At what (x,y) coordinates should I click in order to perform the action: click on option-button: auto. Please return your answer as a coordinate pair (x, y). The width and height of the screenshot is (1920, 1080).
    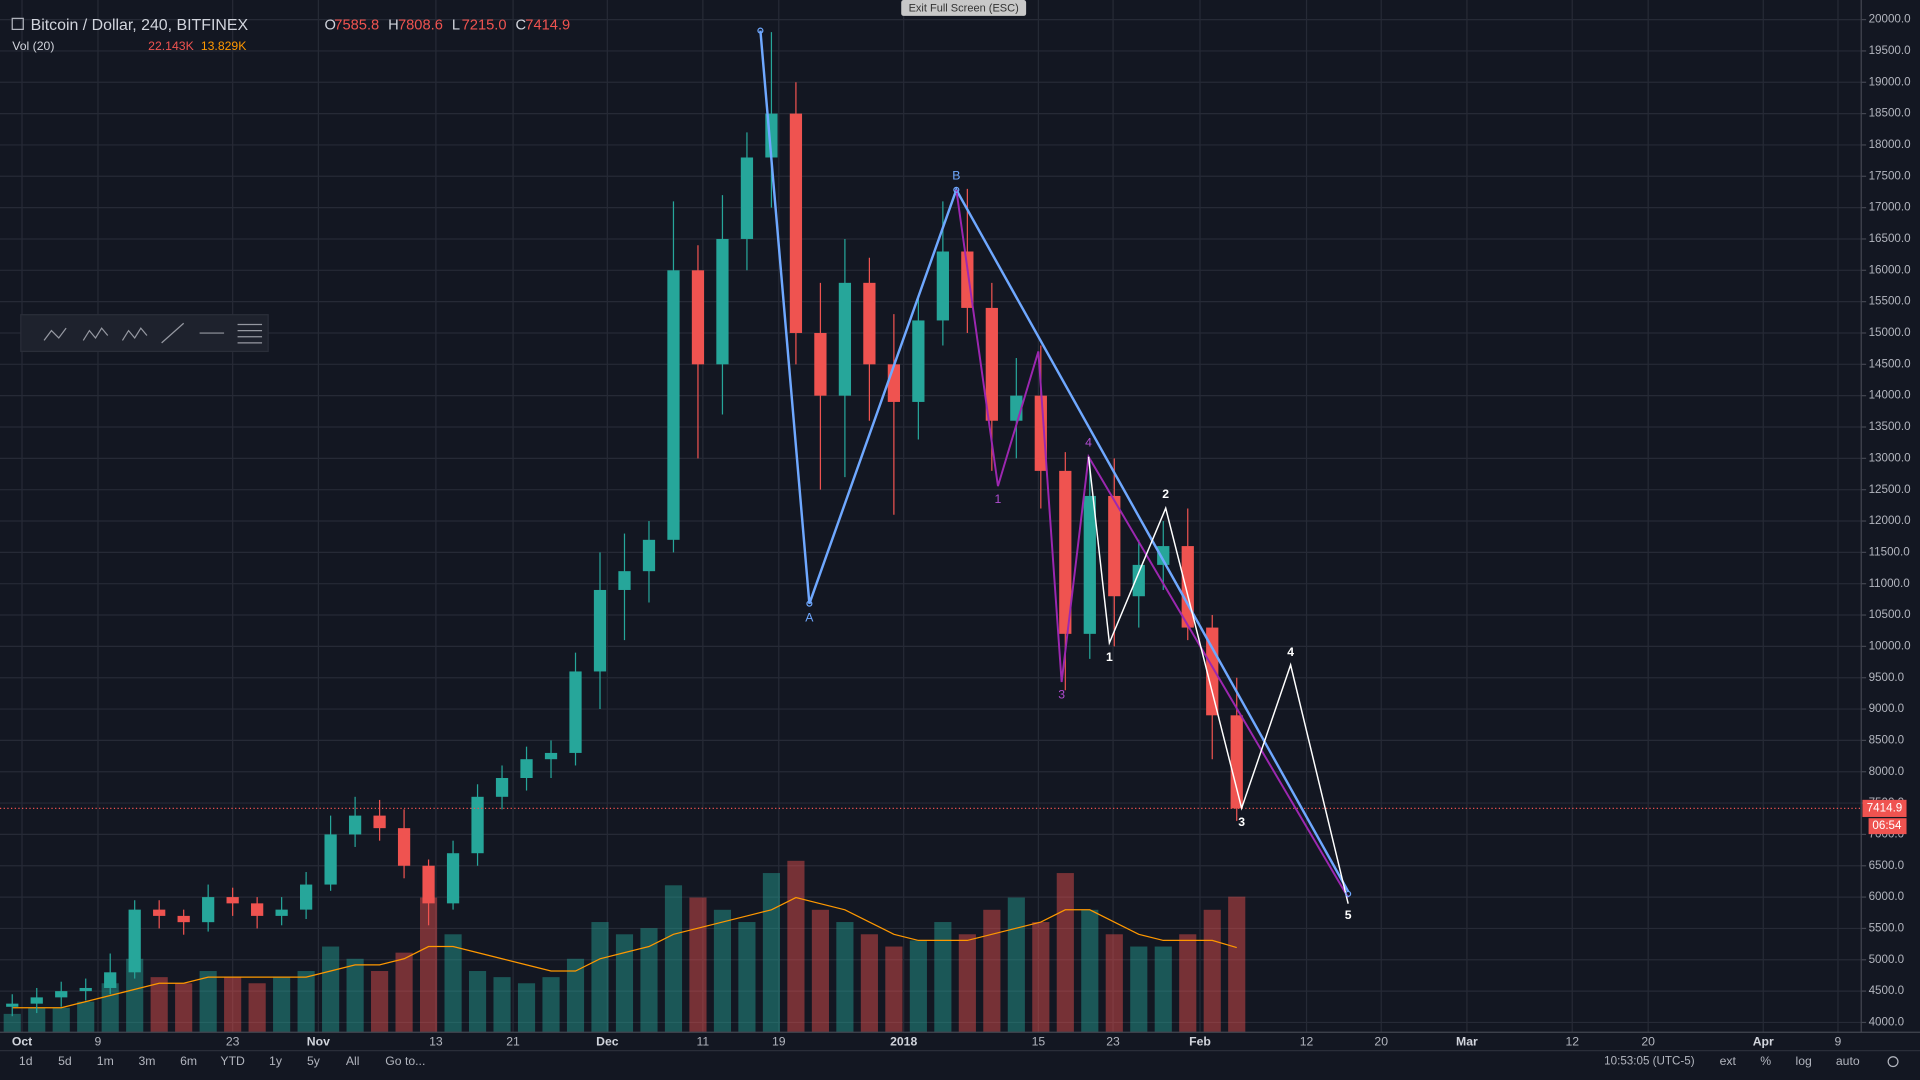
    Looking at the image, I should click on (1848, 1061).